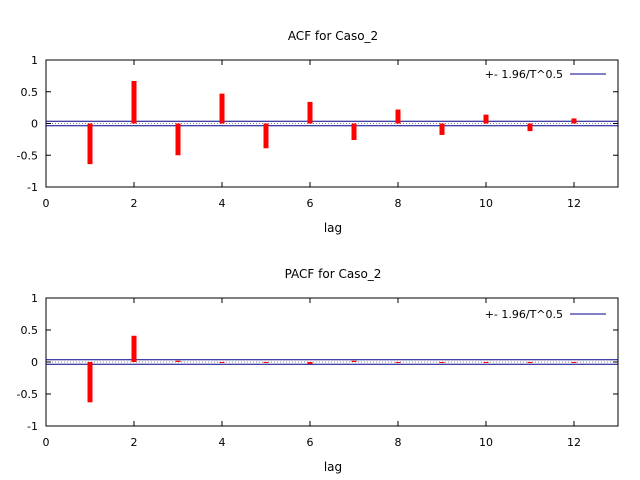  I want to click on pacf-x-tick-label: 4, so click(222, 442).